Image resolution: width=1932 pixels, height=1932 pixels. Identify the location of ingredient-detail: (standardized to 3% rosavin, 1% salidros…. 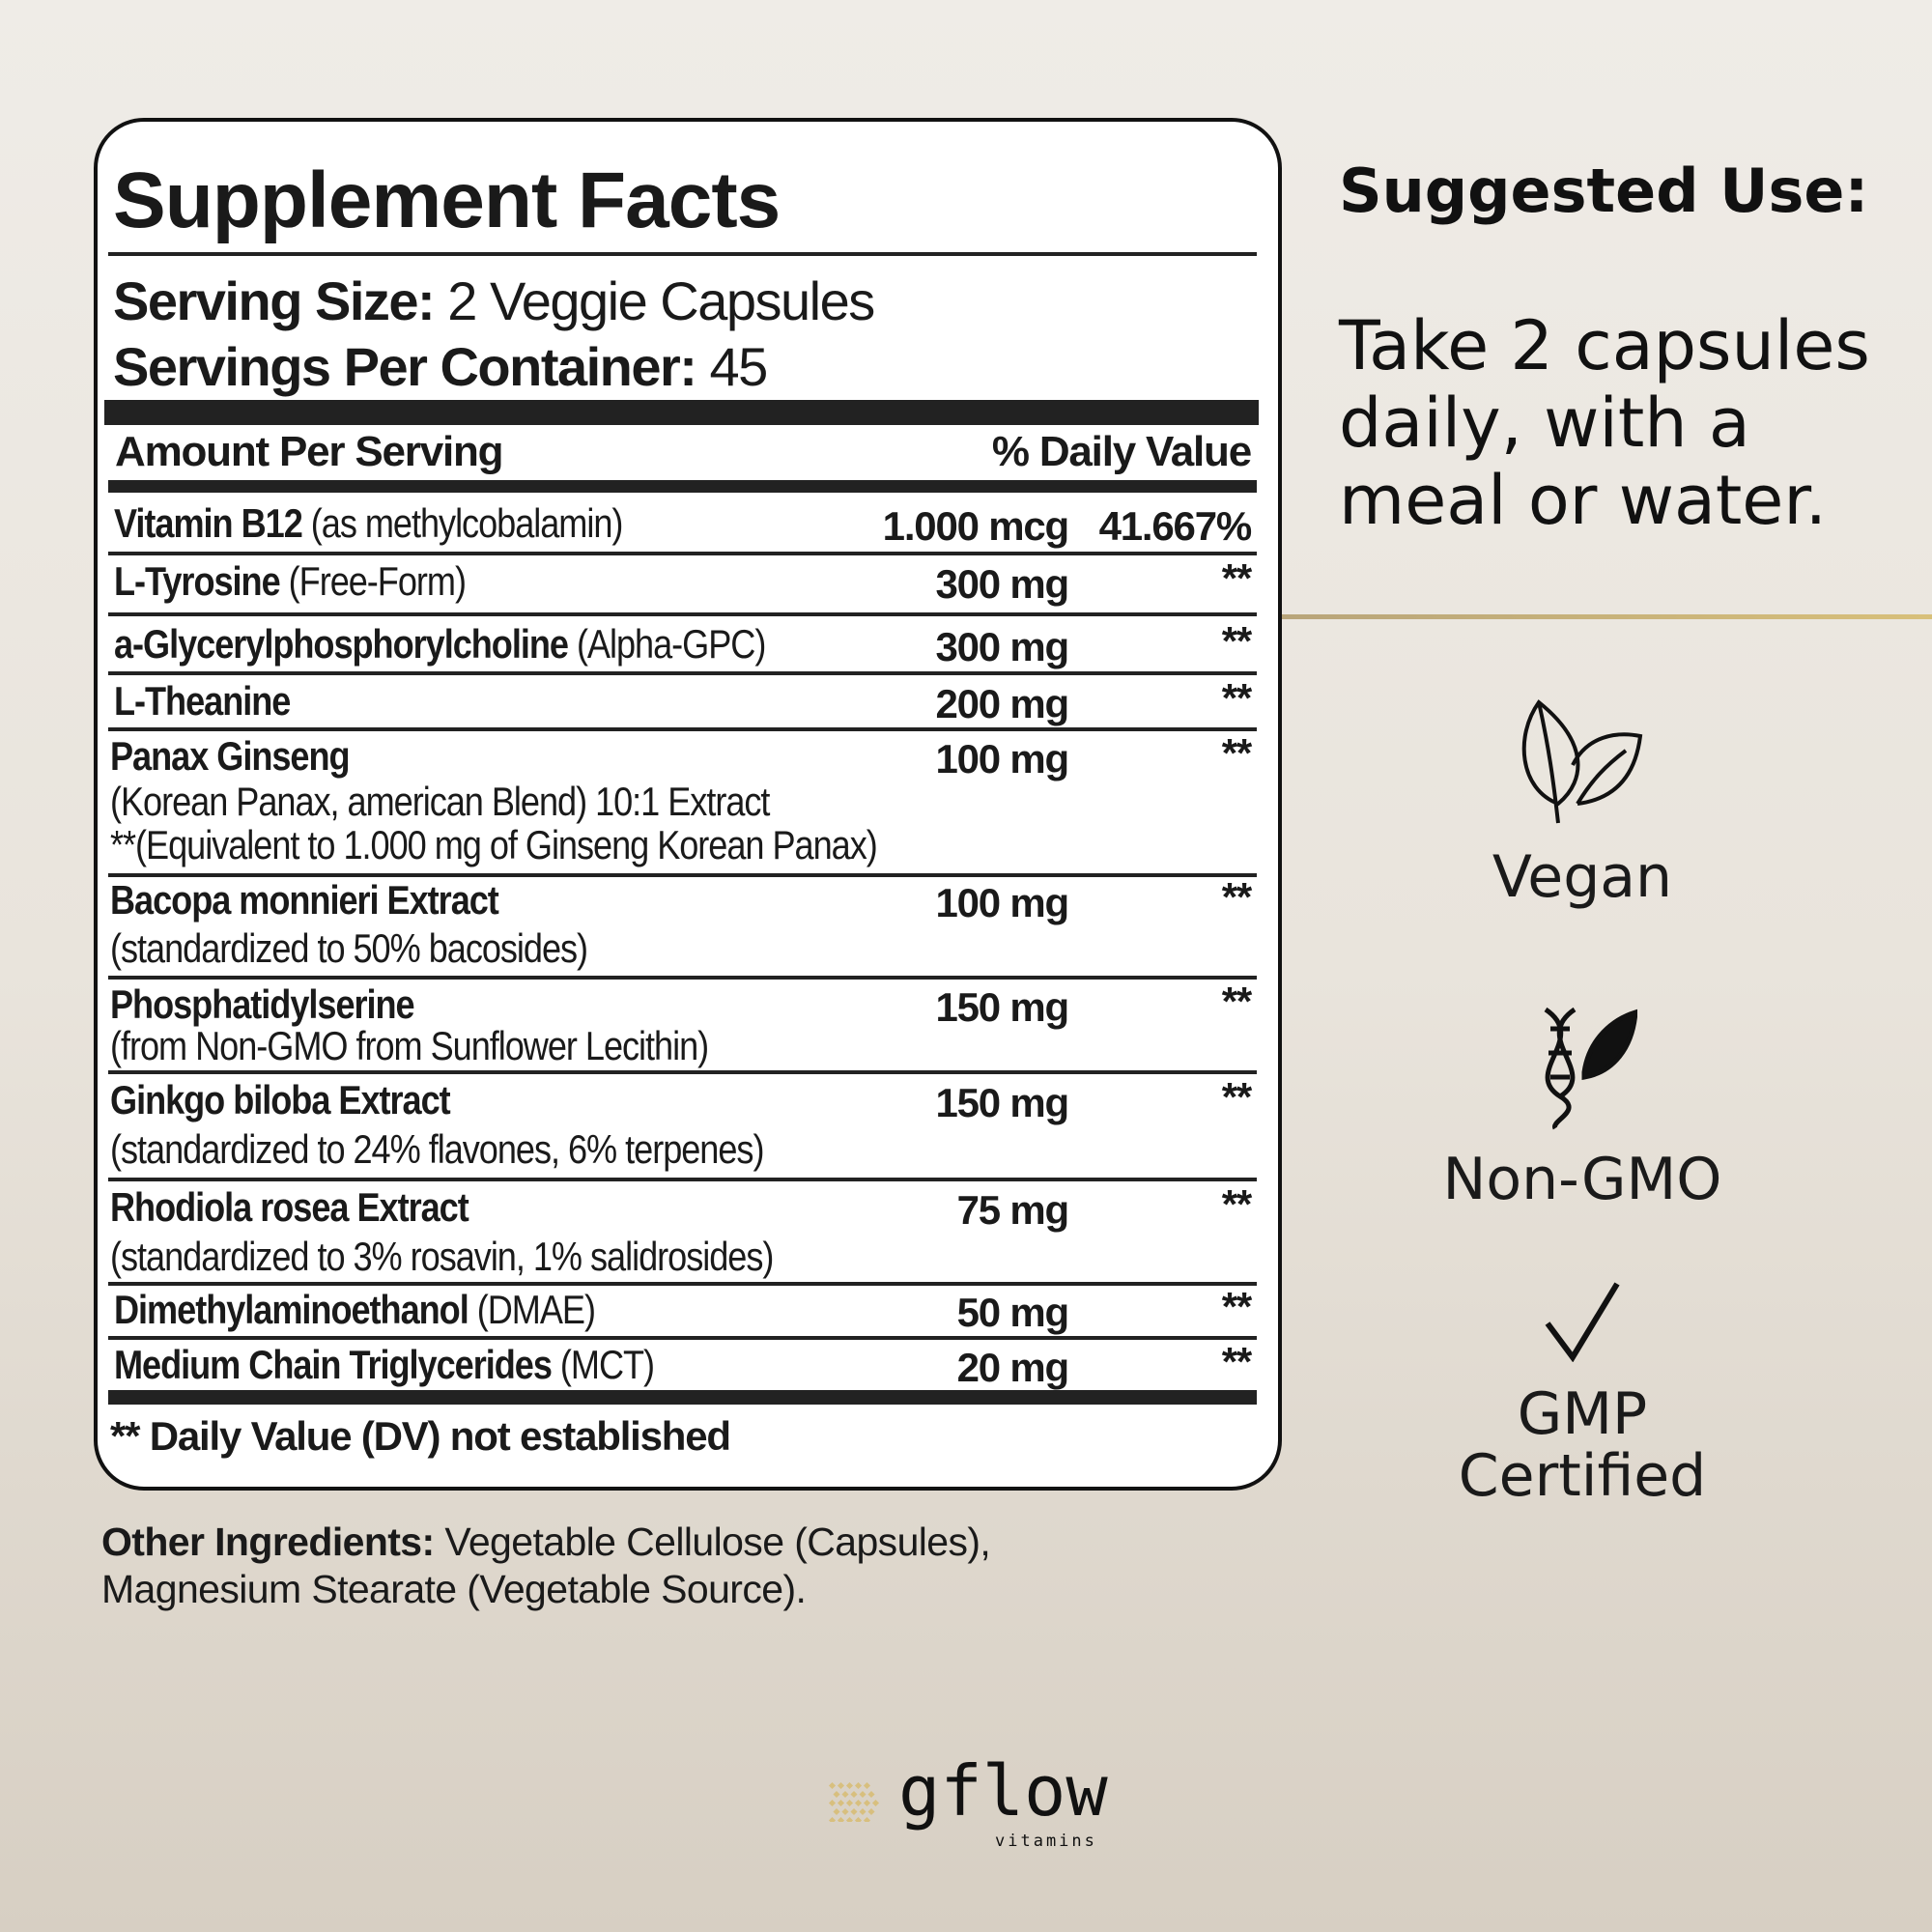
(442, 1256).